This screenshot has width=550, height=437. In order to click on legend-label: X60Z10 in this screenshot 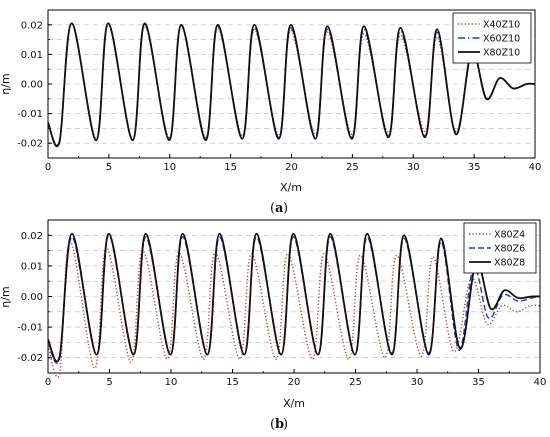, I will do `click(501, 39)`.